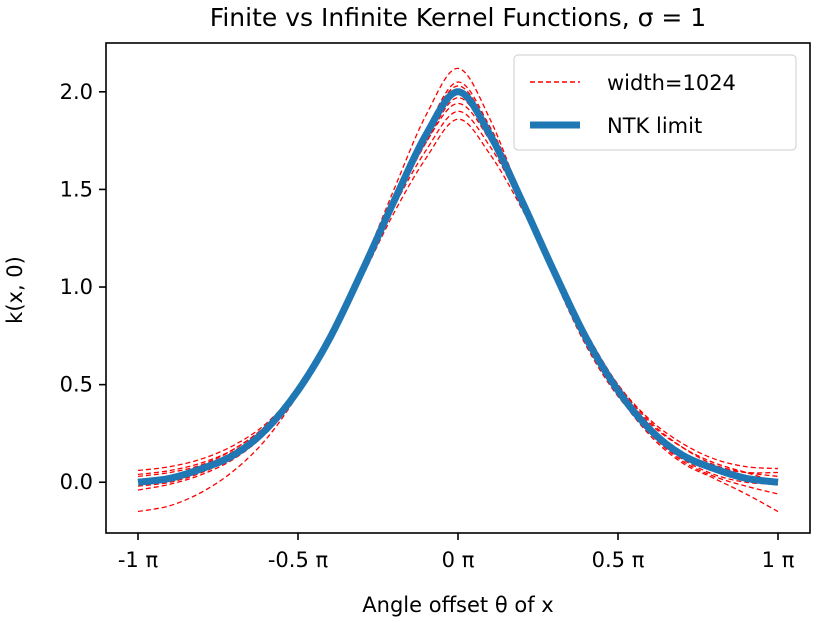  What do you see at coordinates (778, 560) in the screenshot?
I see `x-tick-label: 1 π` at bounding box center [778, 560].